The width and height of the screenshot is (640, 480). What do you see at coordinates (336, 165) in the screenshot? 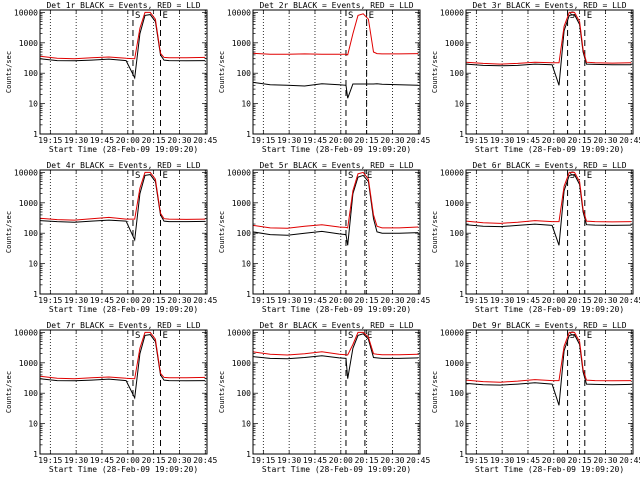
I see `panel-title: Det 5r BLACK = Events, RED = LLD` at bounding box center [336, 165].